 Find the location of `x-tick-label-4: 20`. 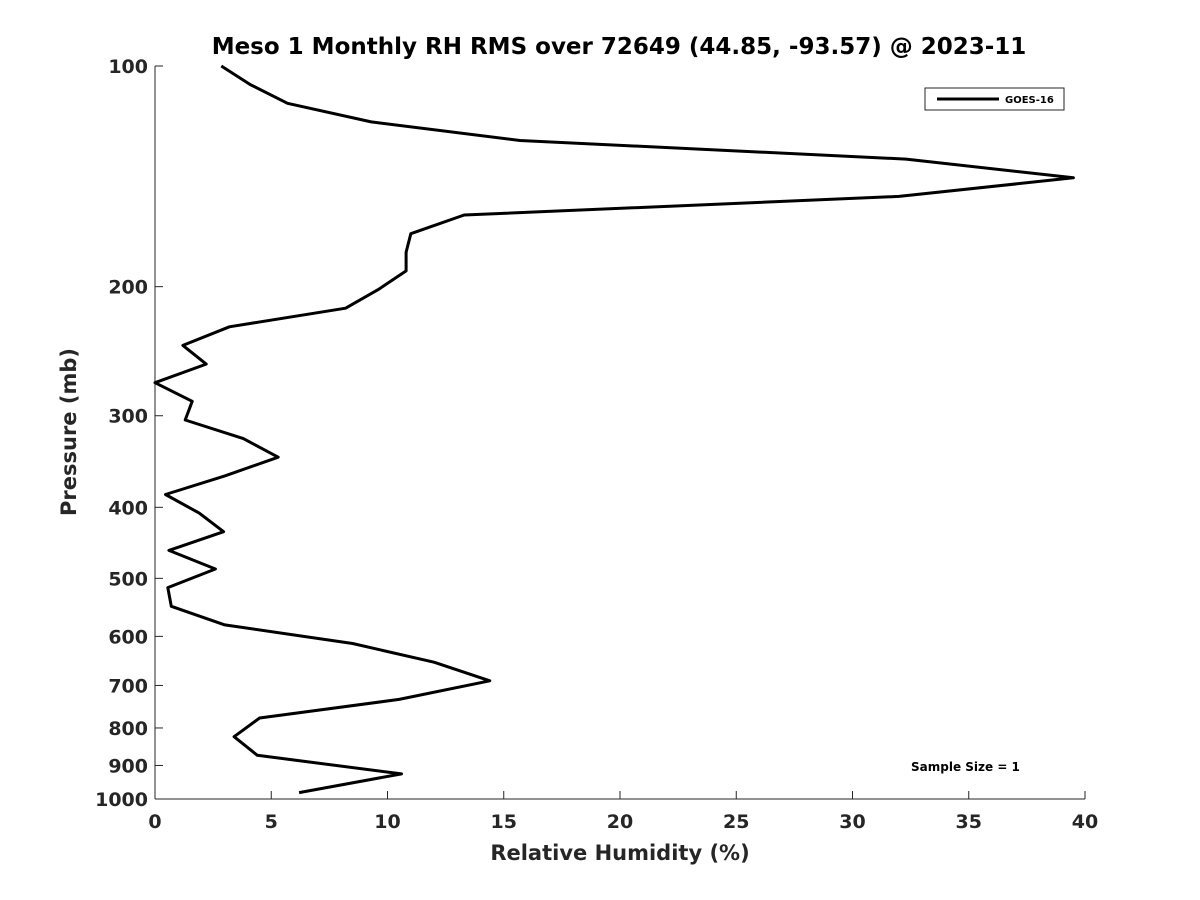

x-tick-label-4: 20 is located at coordinates (620, 822).